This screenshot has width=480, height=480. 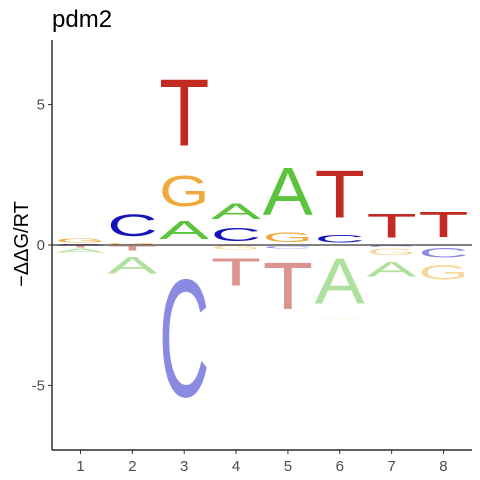 I want to click on letter-a-pos5: A, so click(x=288, y=192).